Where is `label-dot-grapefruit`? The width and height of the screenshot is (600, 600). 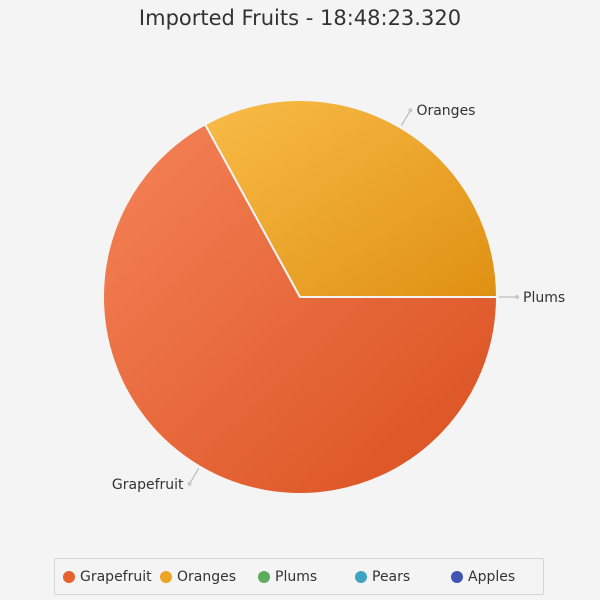 label-dot-grapefruit is located at coordinates (189, 483).